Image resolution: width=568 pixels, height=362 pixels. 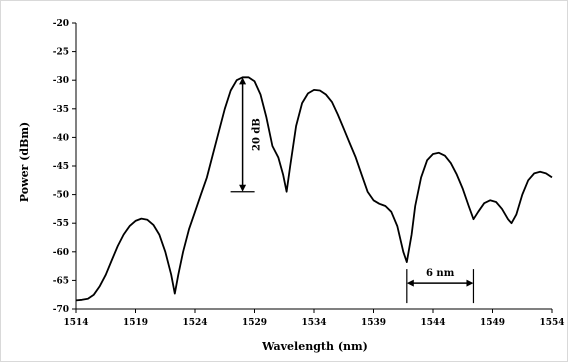 I want to click on x-tick-label: 1534, so click(x=313, y=323).